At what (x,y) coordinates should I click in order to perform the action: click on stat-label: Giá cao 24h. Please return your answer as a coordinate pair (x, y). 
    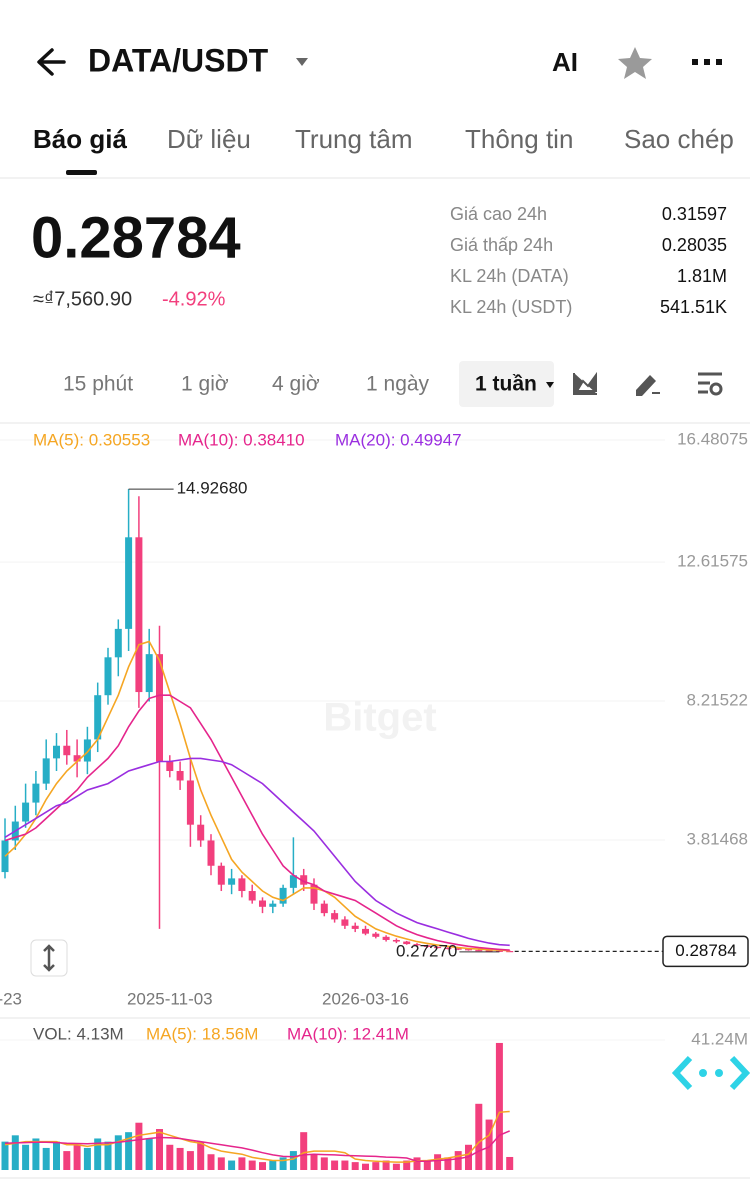
    Looking at the image, I should click on (498, 214).